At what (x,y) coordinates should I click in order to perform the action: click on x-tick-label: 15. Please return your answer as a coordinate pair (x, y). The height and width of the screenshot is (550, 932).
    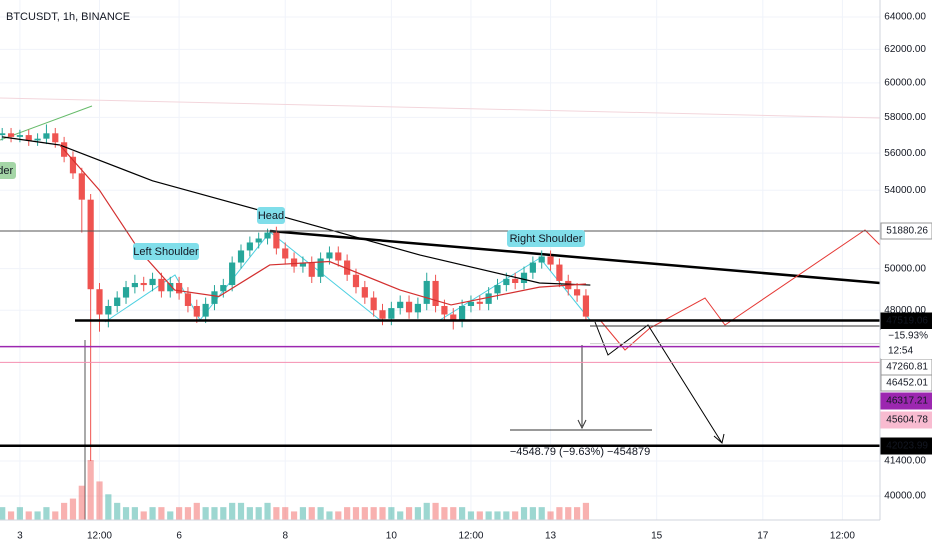
    Looking at the image, I should click on (657, 536).